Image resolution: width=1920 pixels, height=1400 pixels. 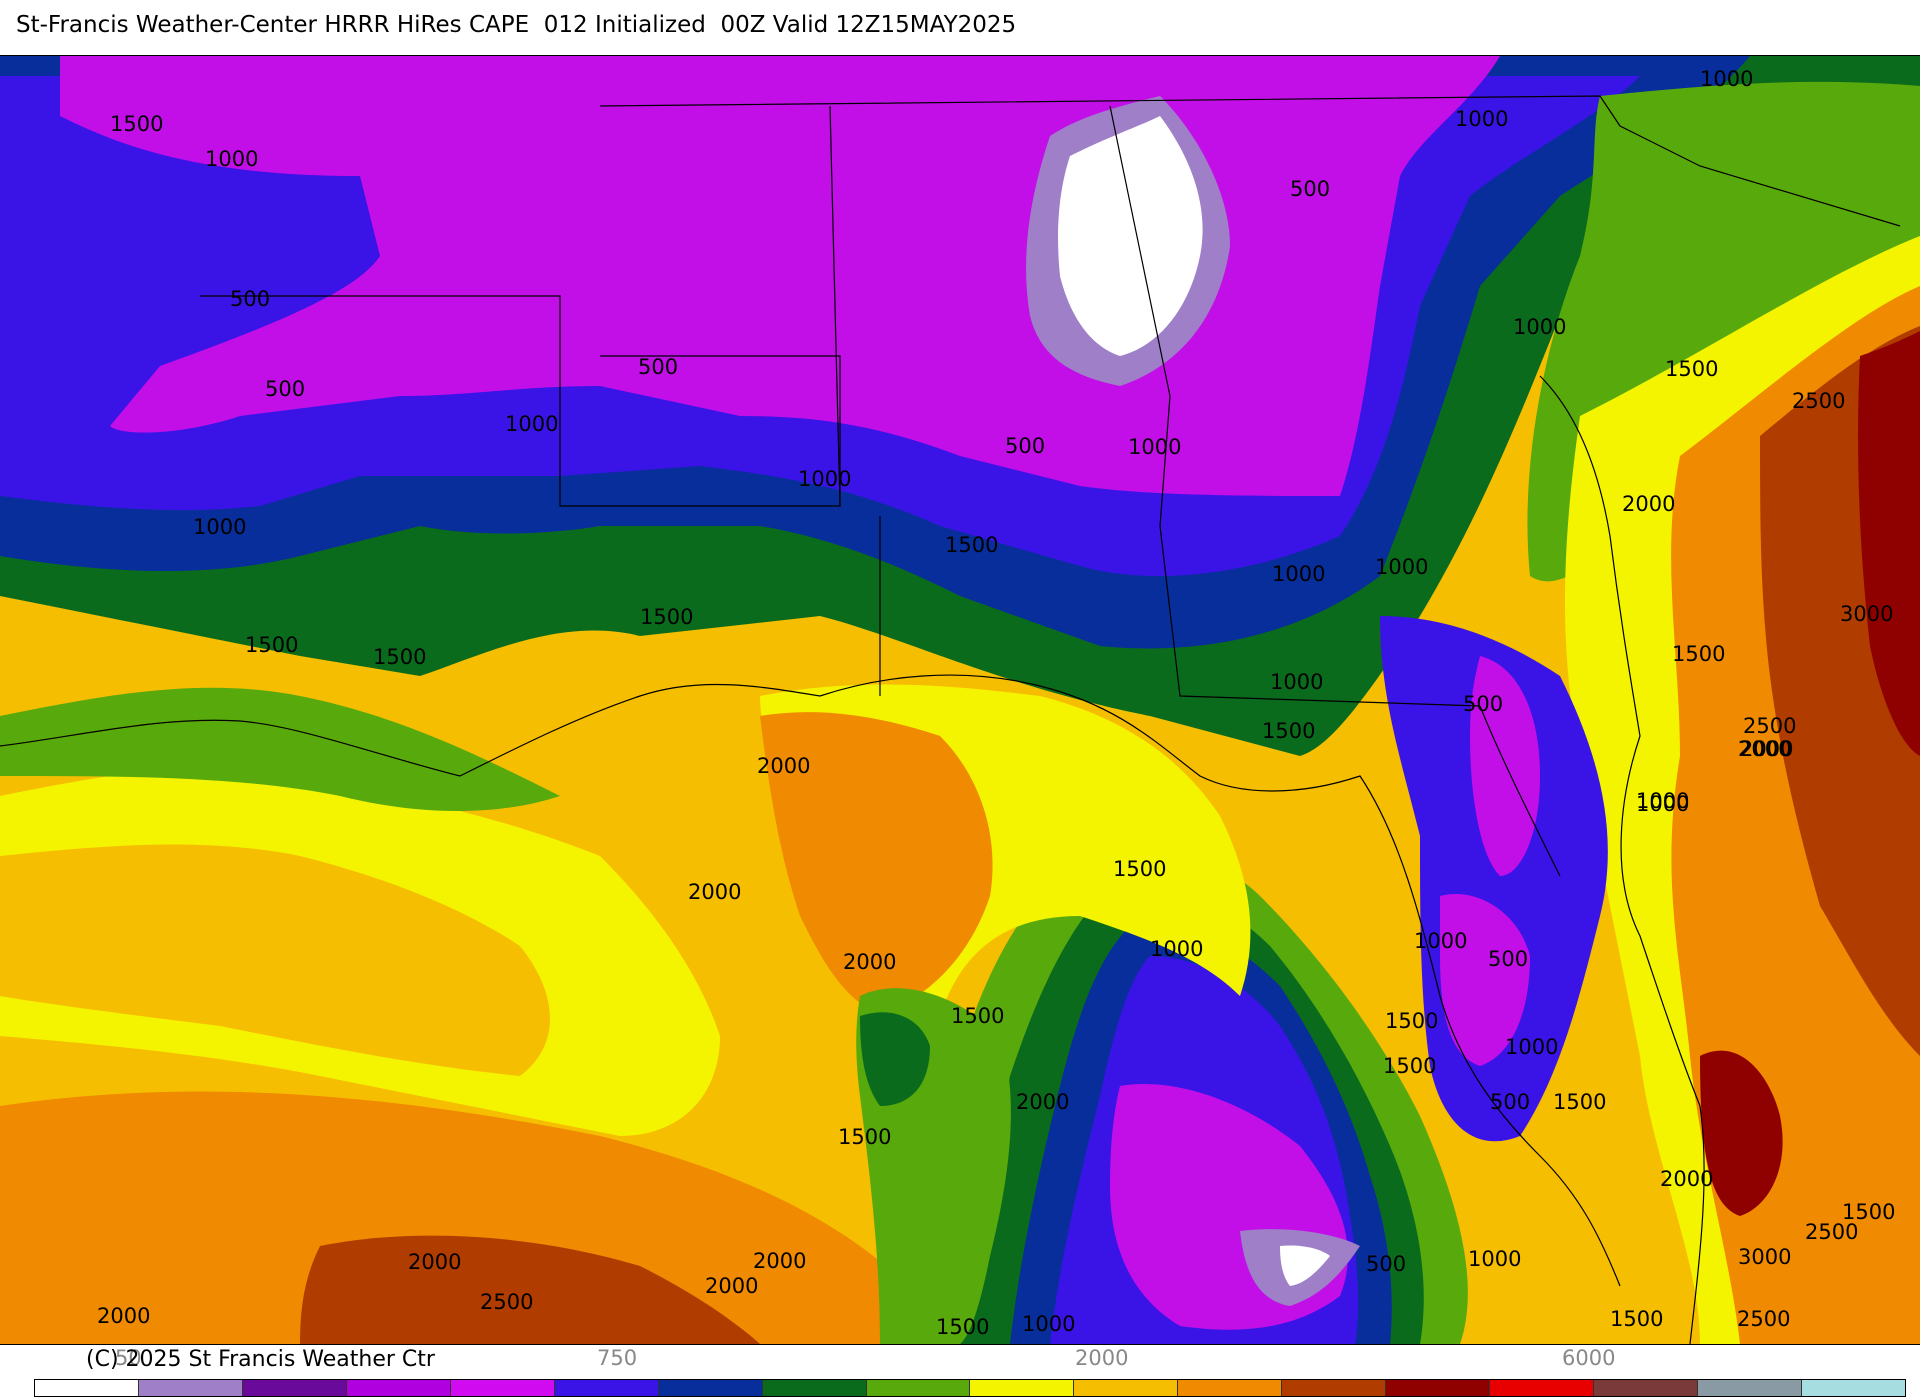 What do you see at coordinates (1889, 543) in the screenshot?
I see `field-dkred-east` at bounding box center [1889, 543].